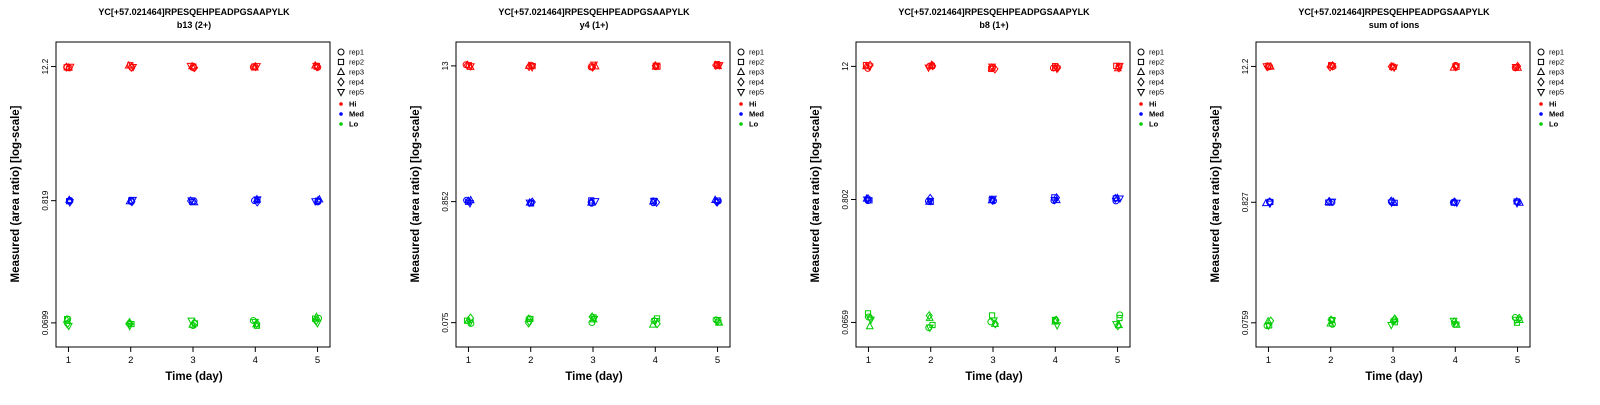 The height and width of the screenshot is (405, 1600). I want to click on y-tick-label: 0.0759, so click(1245, 322).